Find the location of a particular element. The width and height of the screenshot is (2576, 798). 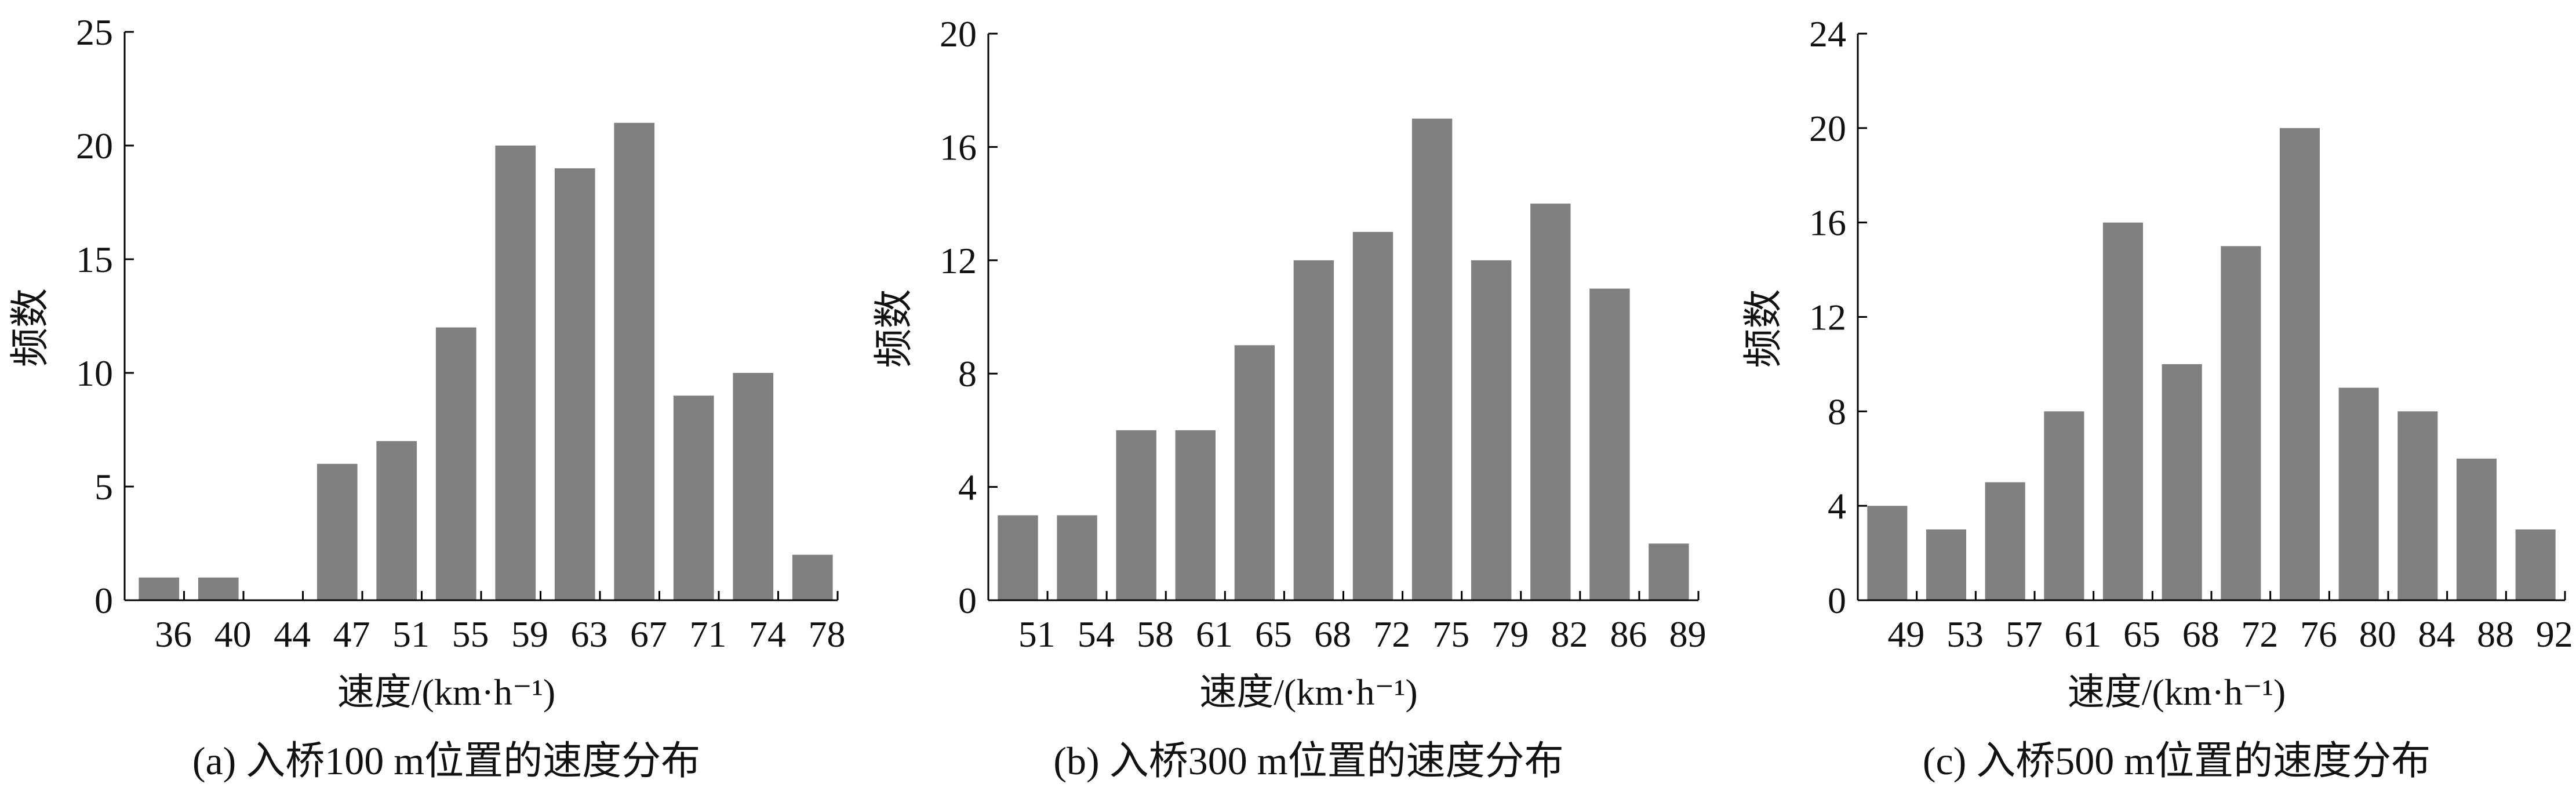

x-tick-label: 78 is located at coordinates (828, 635).